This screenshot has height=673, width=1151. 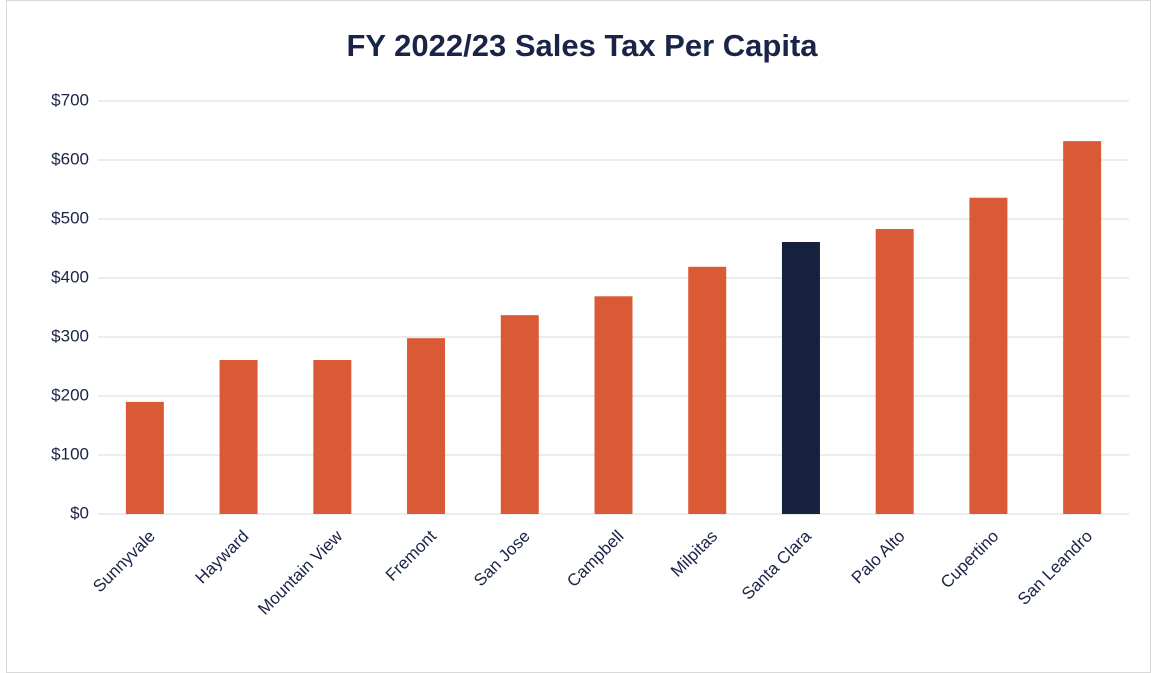 What do you see at coordinates (70, 394) in the screenshot?
I see `y-tick-label: $200` at bounding box center [70, 394].